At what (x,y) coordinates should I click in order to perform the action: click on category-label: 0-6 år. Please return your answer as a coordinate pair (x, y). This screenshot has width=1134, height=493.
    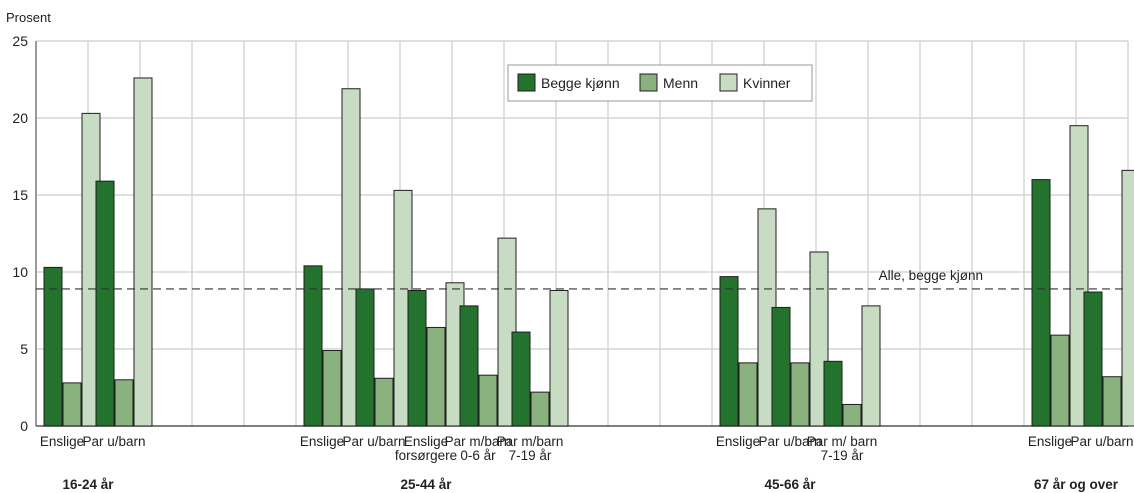
    Looking at the image, I should click on (478, 455).